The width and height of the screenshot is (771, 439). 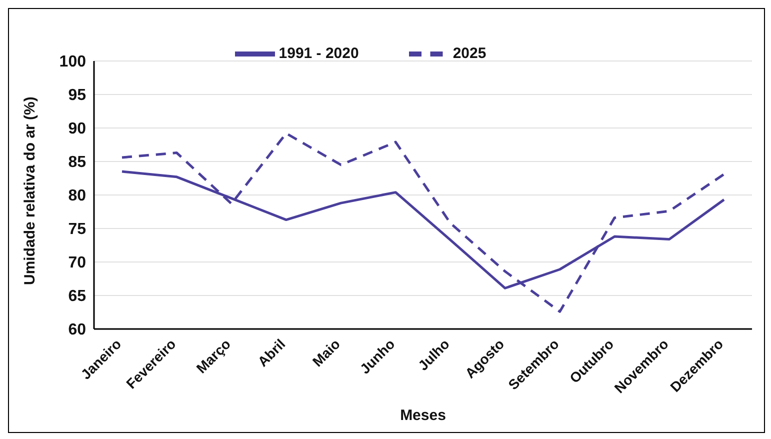 I want to click on legend-label: 2025, so click(x=469, y=53).